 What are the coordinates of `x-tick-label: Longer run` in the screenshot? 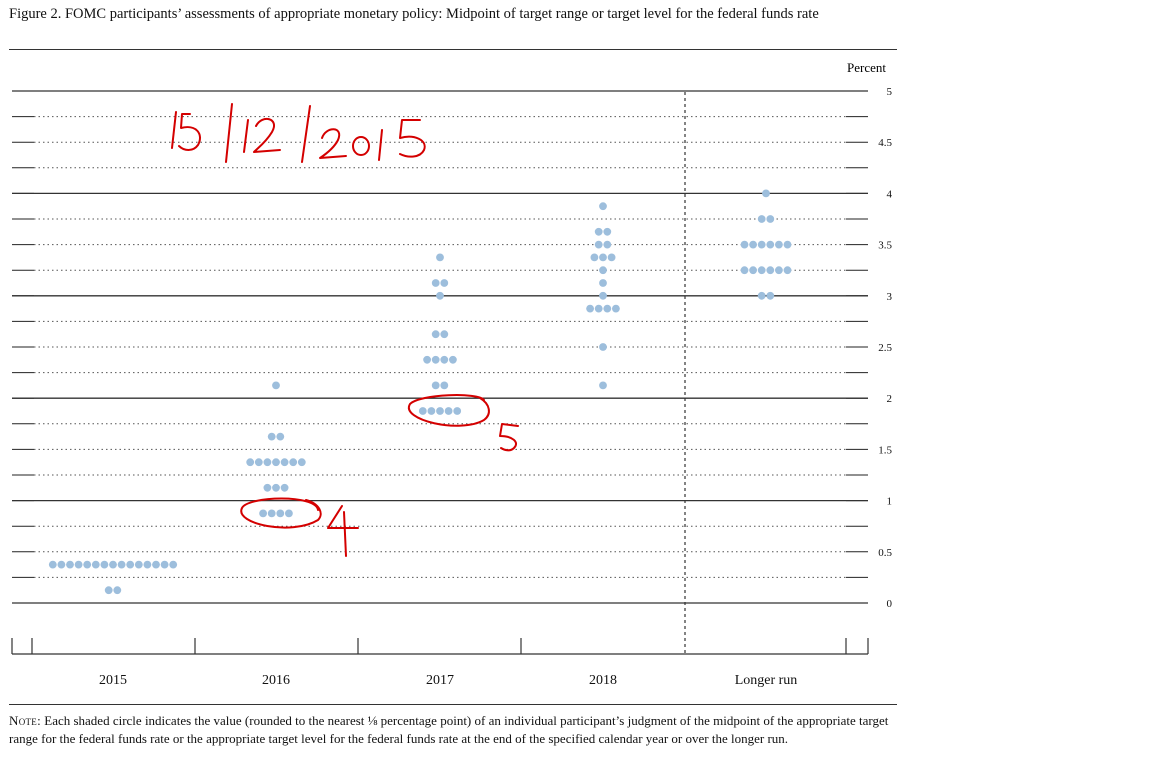 It's located at (766, 680).